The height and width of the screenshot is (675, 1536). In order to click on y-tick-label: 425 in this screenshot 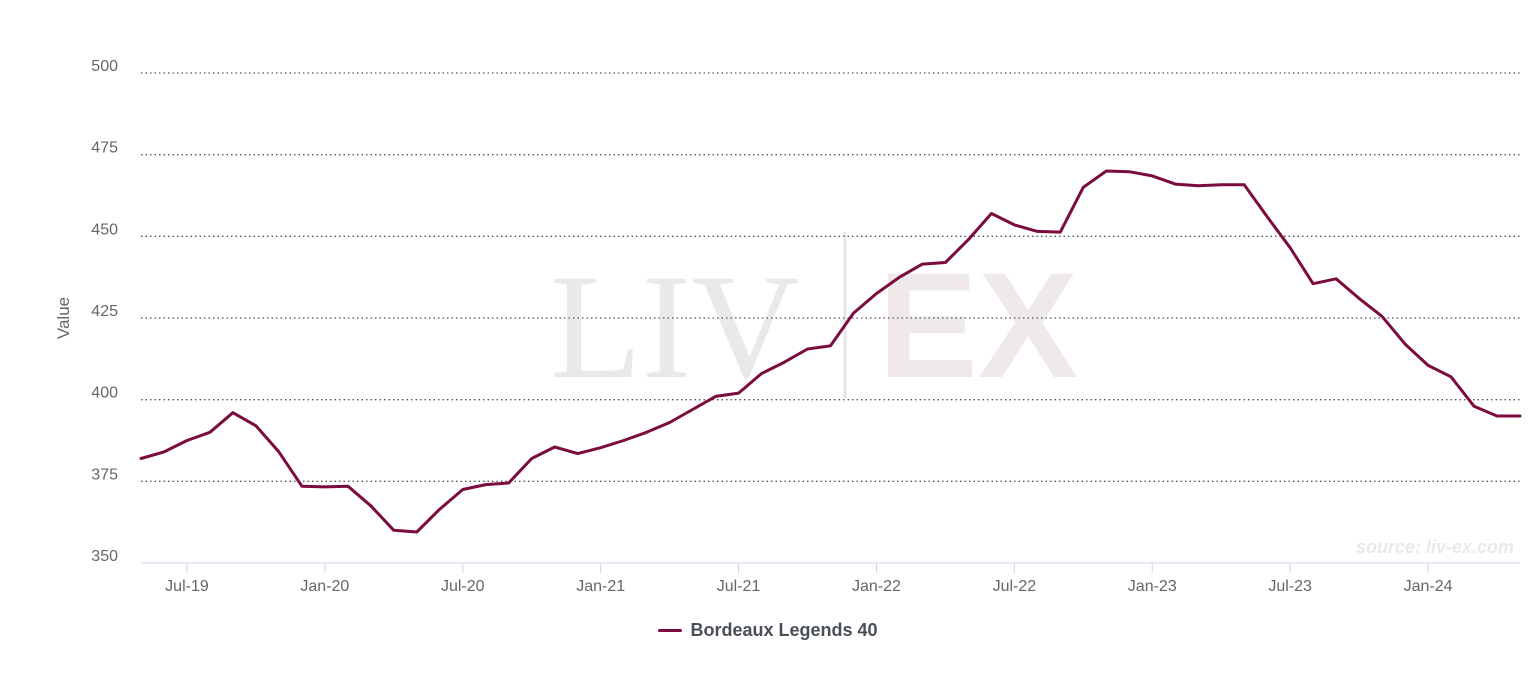, I will do `click(104, 311)`.